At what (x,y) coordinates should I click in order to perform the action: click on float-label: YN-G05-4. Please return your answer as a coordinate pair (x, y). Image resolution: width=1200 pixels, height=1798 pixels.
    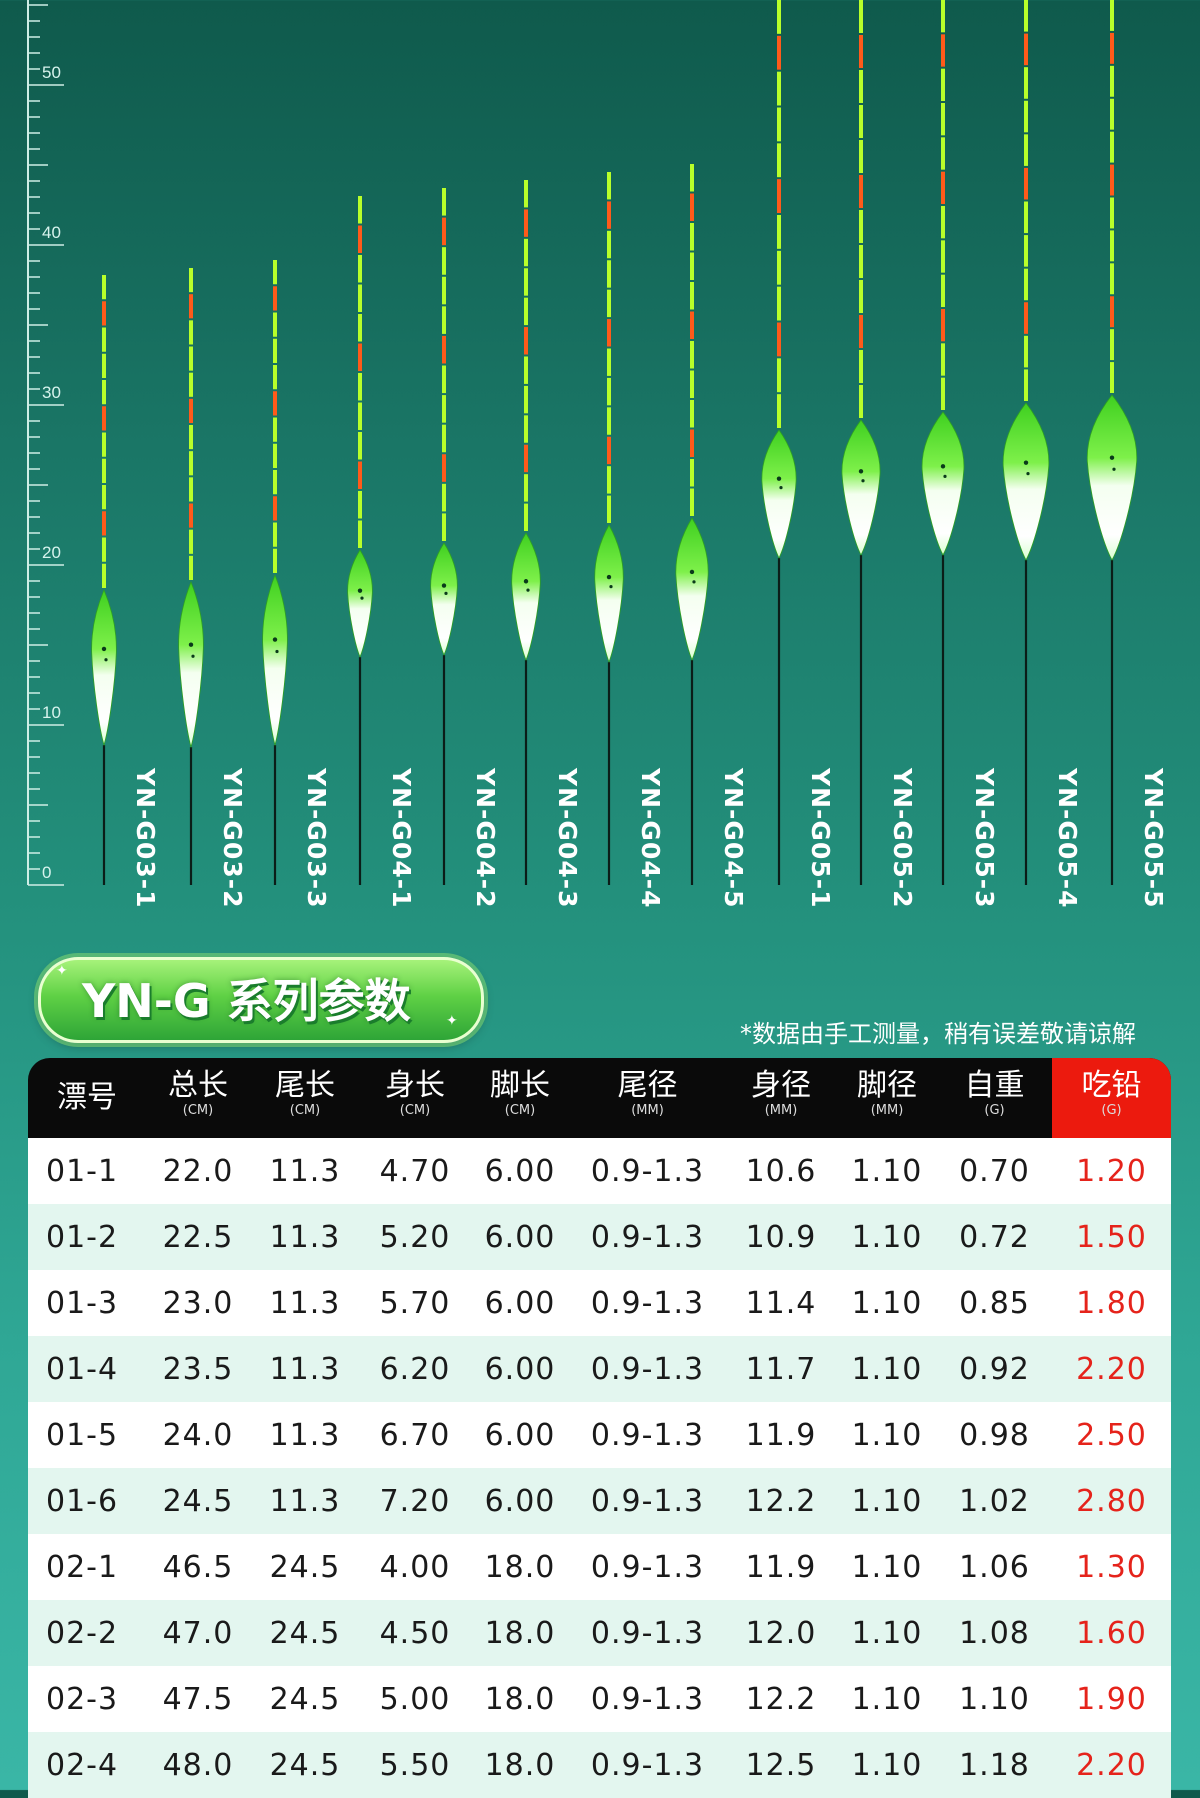
    Looking at the image, I should click on (1067, 838).